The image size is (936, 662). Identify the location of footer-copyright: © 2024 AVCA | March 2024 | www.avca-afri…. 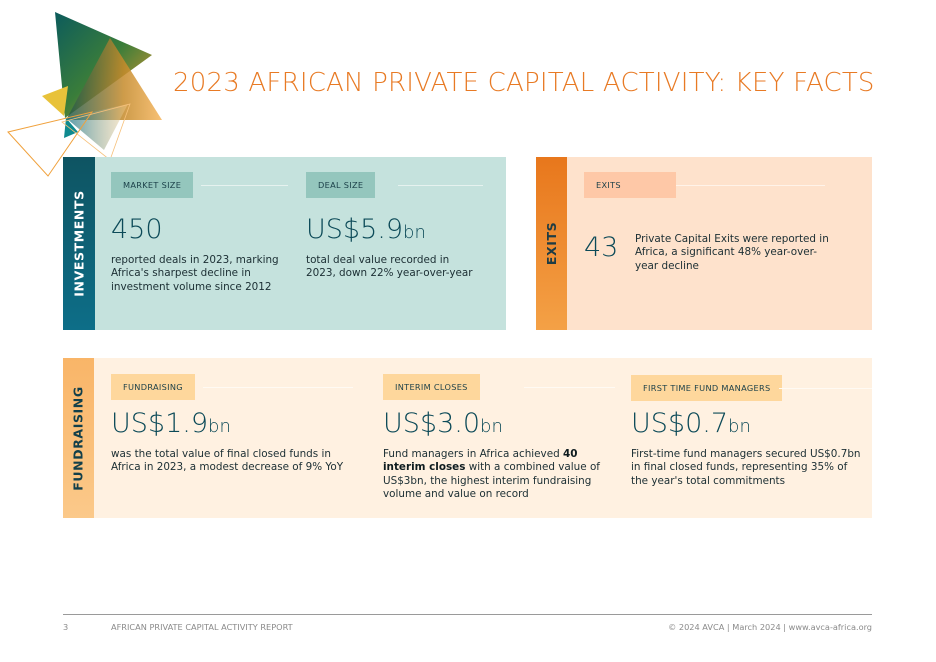
(770, 627).